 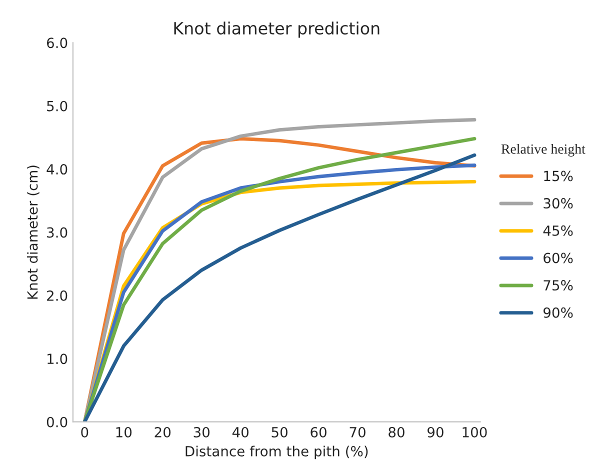 I want to click on chart-title: Knot diameter prediction, so click(x=277, y=30).